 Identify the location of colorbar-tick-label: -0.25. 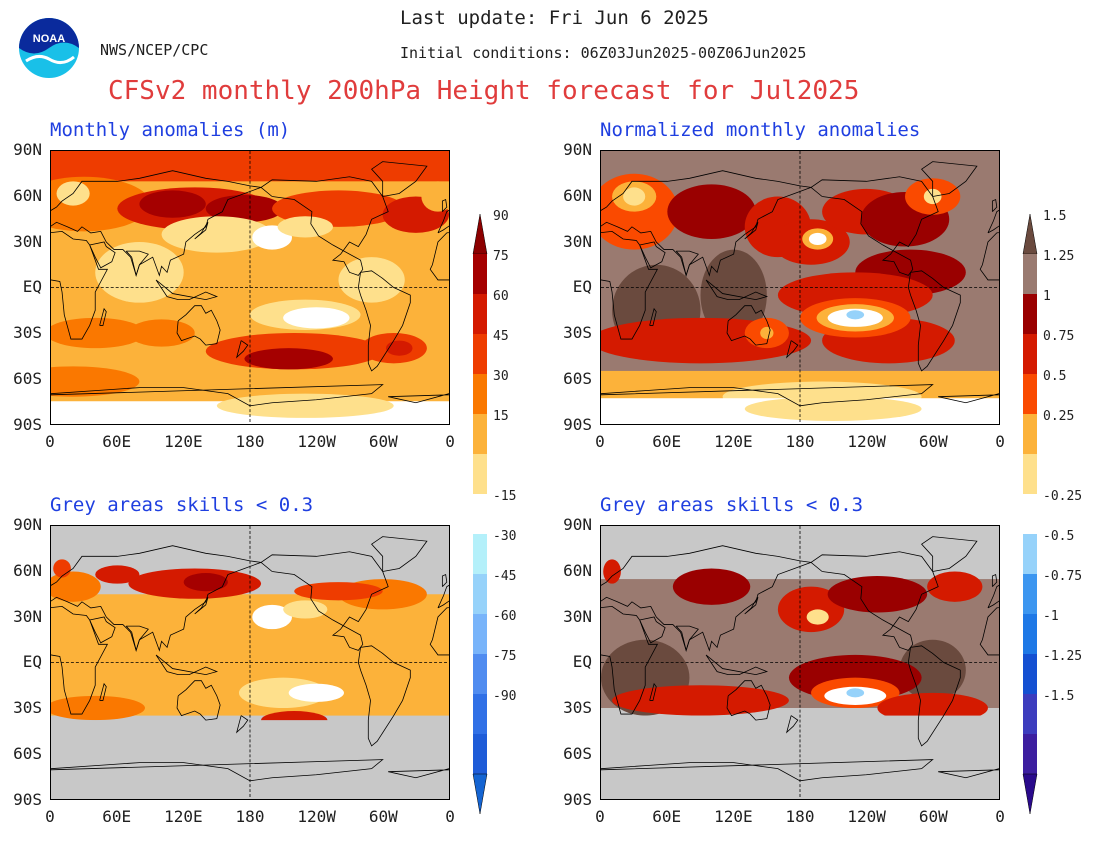
(1063, 496).